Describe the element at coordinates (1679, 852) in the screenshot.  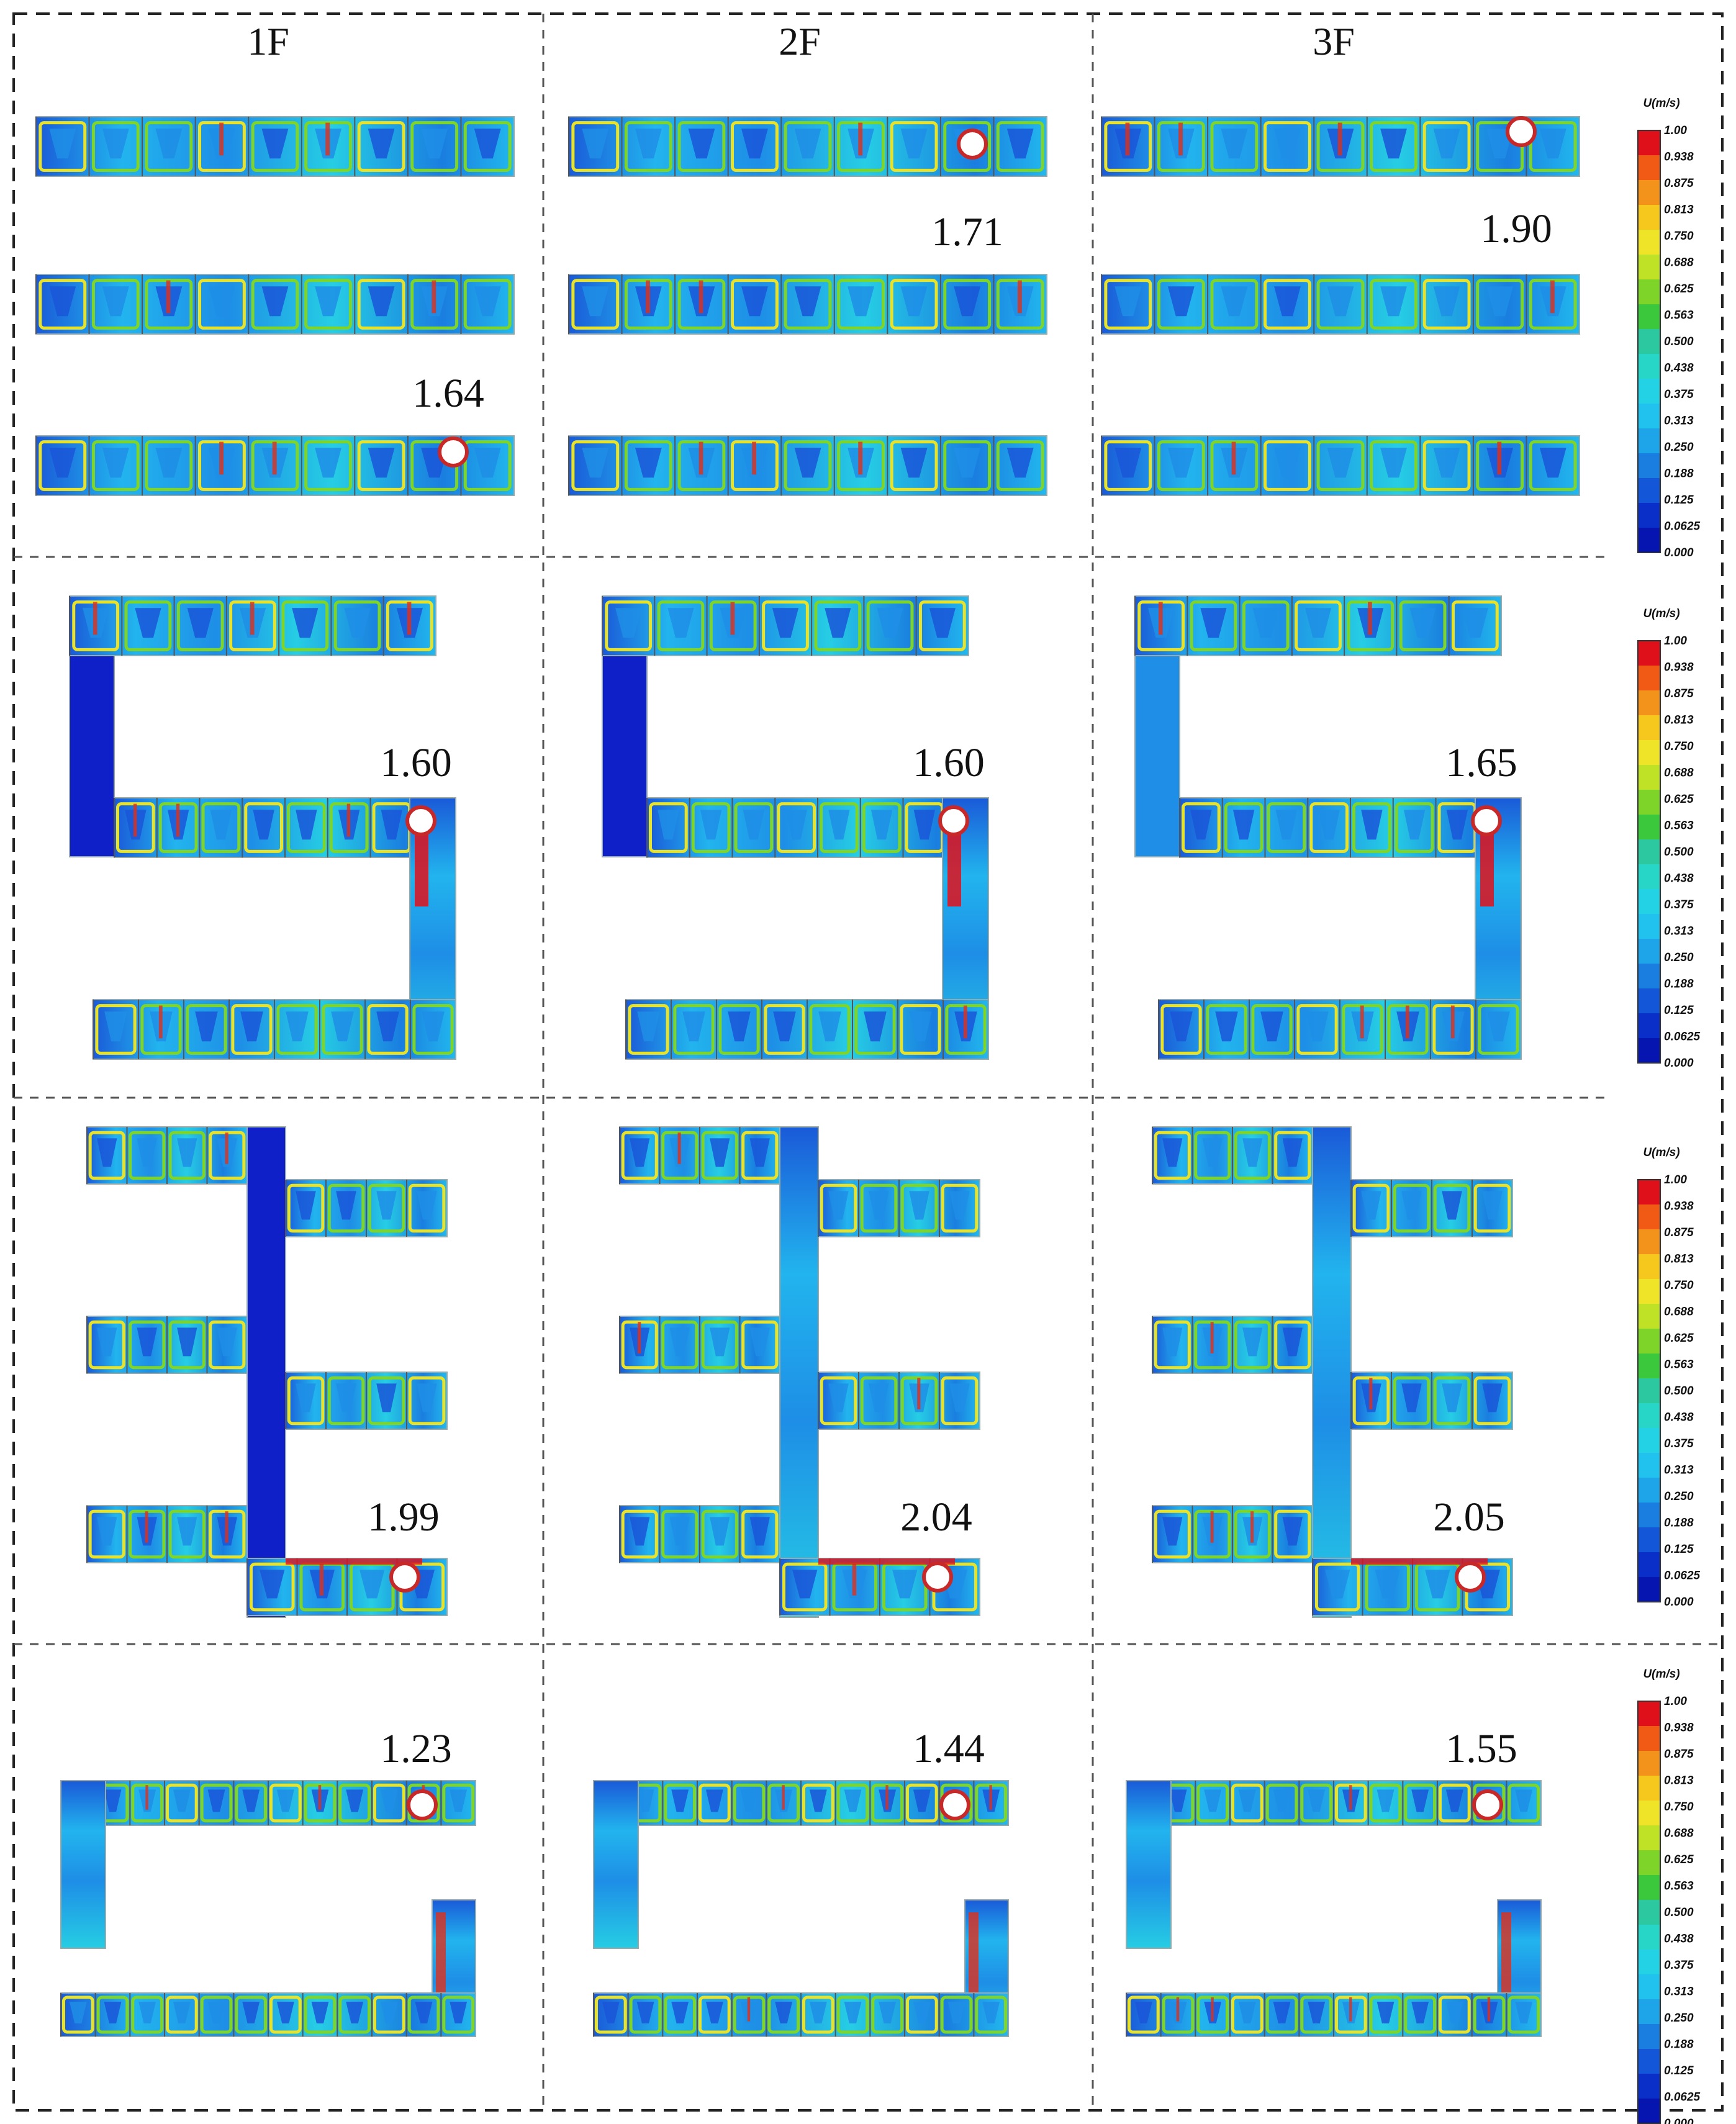
I see `colorbar-tick-label: 0.500` at that location.